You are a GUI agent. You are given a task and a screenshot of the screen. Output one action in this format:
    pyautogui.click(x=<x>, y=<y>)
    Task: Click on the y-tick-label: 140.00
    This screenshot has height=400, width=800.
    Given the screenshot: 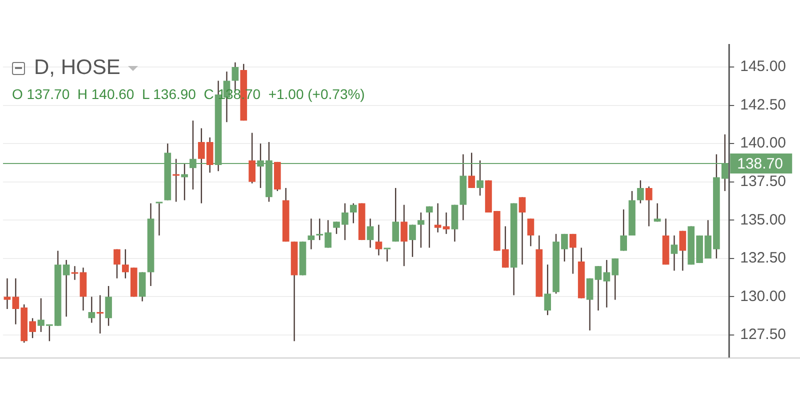 What is the action you would take?
    pyautogui.click(x=763, y=143)
    